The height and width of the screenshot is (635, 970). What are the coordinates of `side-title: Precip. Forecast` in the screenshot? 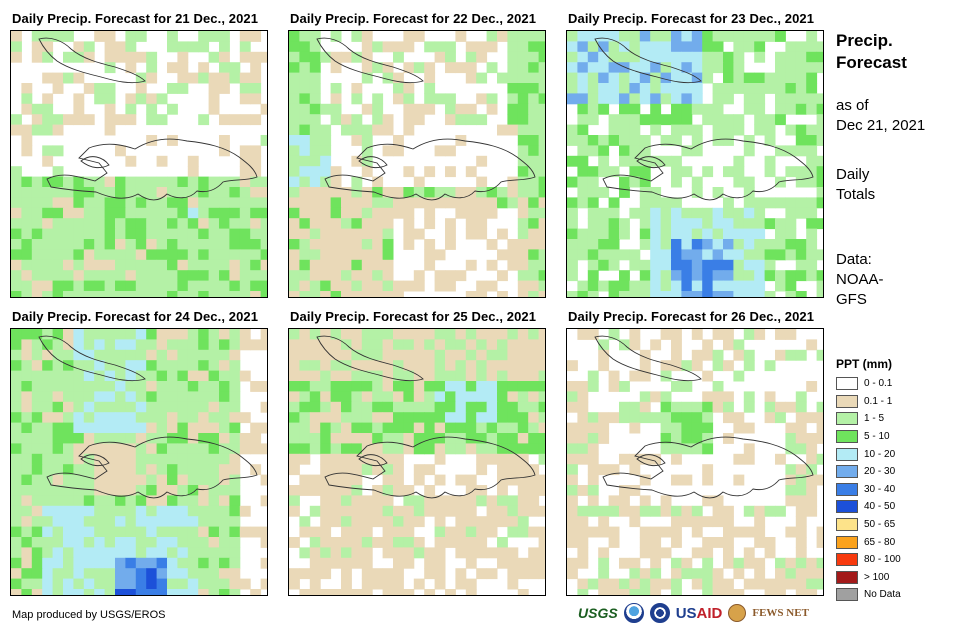 It's located at (871, 52).